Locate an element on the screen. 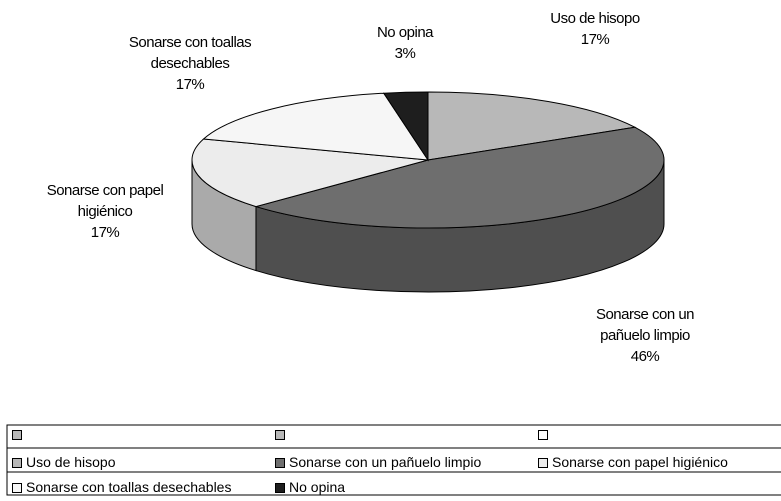  legend-label: Sonarse con un pañuelo limpio is located at coordinates (385, 462).